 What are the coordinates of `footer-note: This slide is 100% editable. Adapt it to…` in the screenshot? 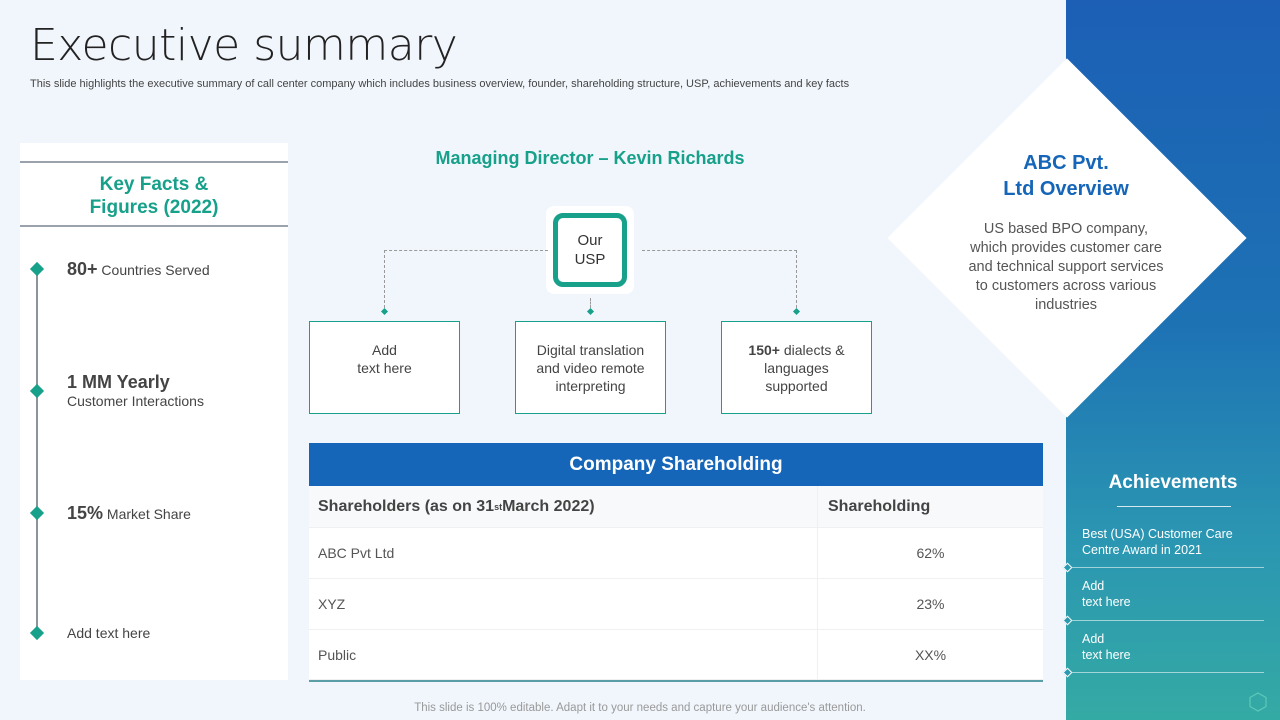 It's located at (640, 708).